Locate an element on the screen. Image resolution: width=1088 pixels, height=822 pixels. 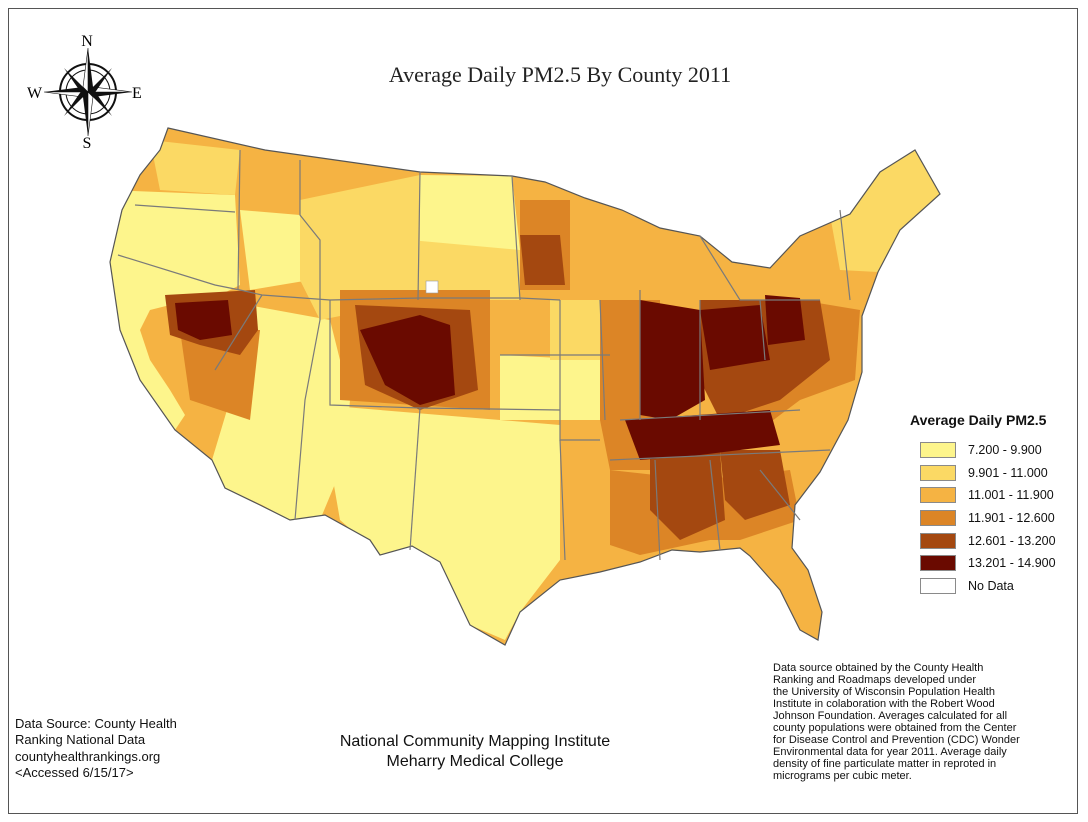
source-left-line: <Accessed 6/15/17> is located at coordinates (74, 772).